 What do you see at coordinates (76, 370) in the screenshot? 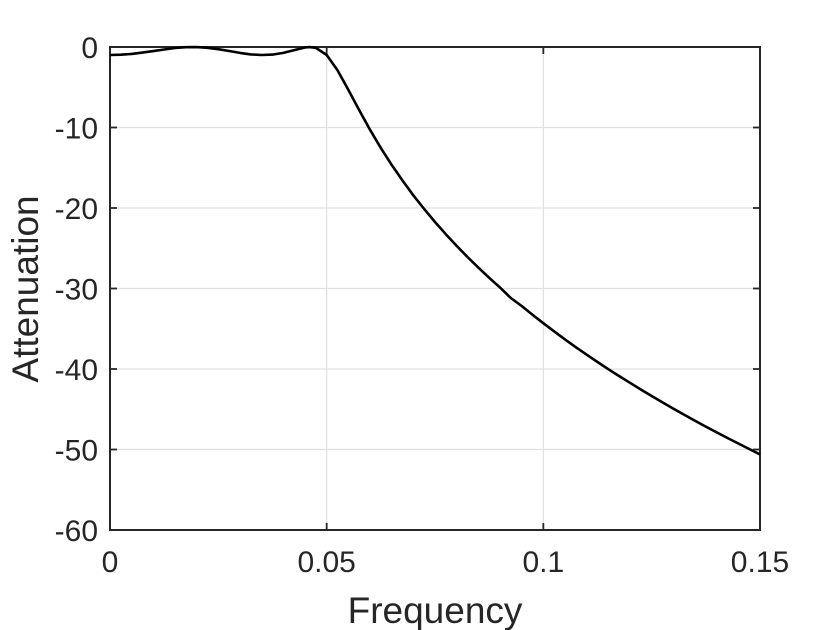
I see `y-tick-label: -40` at bounding box center [76, 370].